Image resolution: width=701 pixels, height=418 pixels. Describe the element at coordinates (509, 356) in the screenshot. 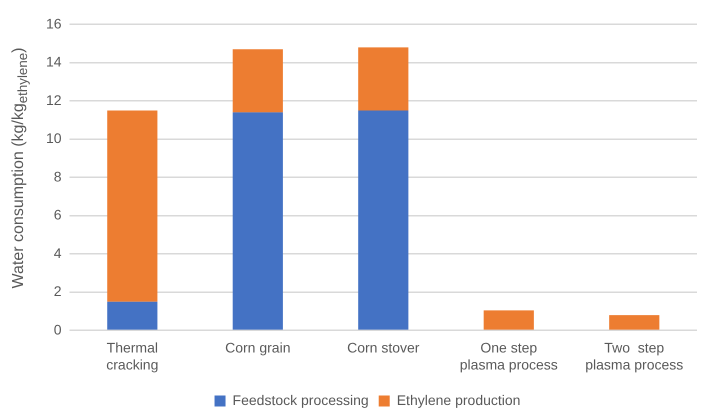

I see `x-tick-label: One step plasma process` at that location.